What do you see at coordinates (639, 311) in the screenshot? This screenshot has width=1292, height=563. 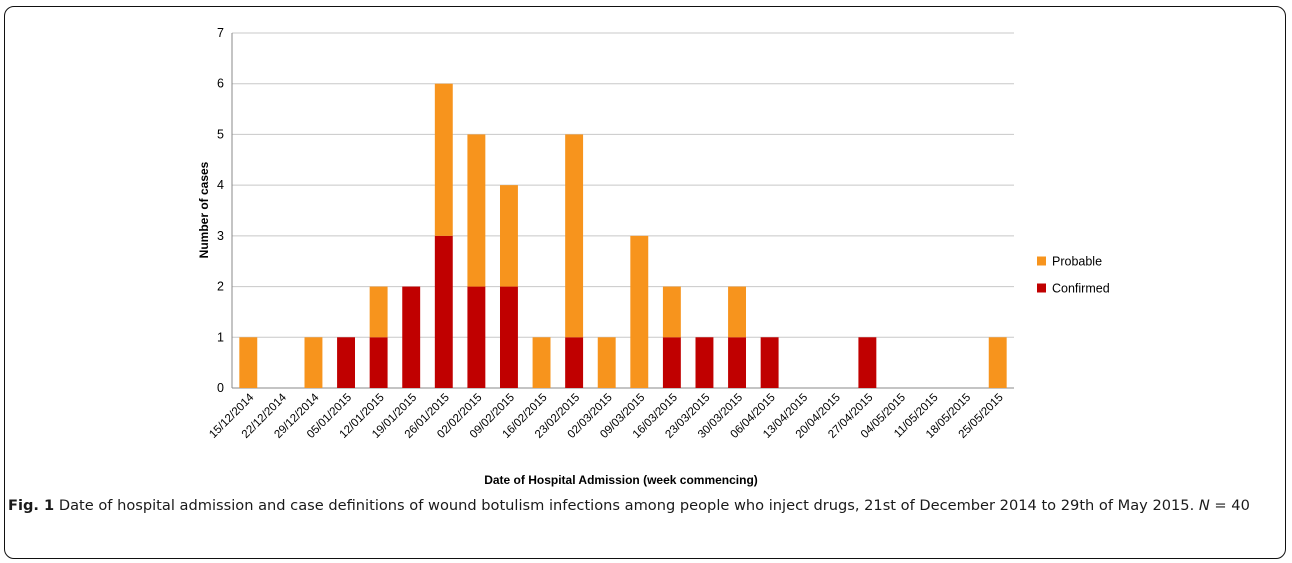 I see `bar-probable-09/03/2015` at bounding box center [639, 311].